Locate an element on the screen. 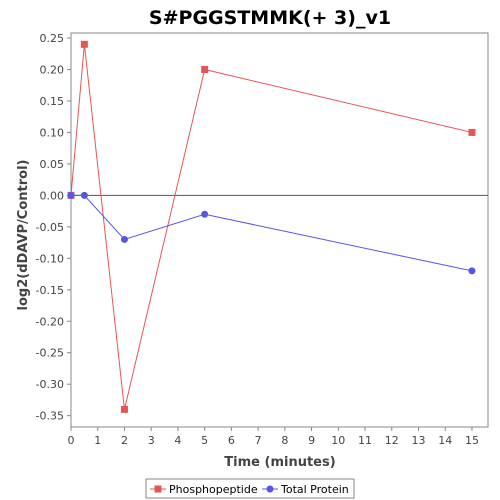 The image size is (500, 500). legend: Phosphopeptide Total Protein is located at coordinates (250, 488).